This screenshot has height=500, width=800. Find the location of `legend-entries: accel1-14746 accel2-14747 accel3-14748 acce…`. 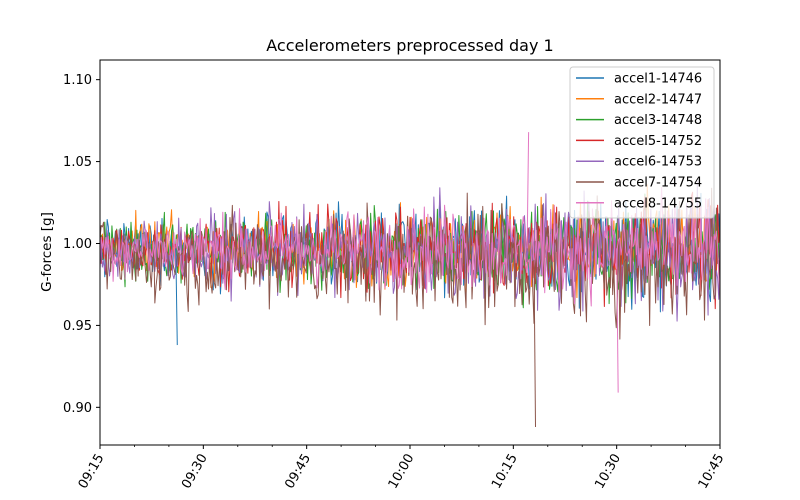

legend-entries: accel1-14746 accel2-14747 accel3-14748 acce… is located at coordinates (639, 141).